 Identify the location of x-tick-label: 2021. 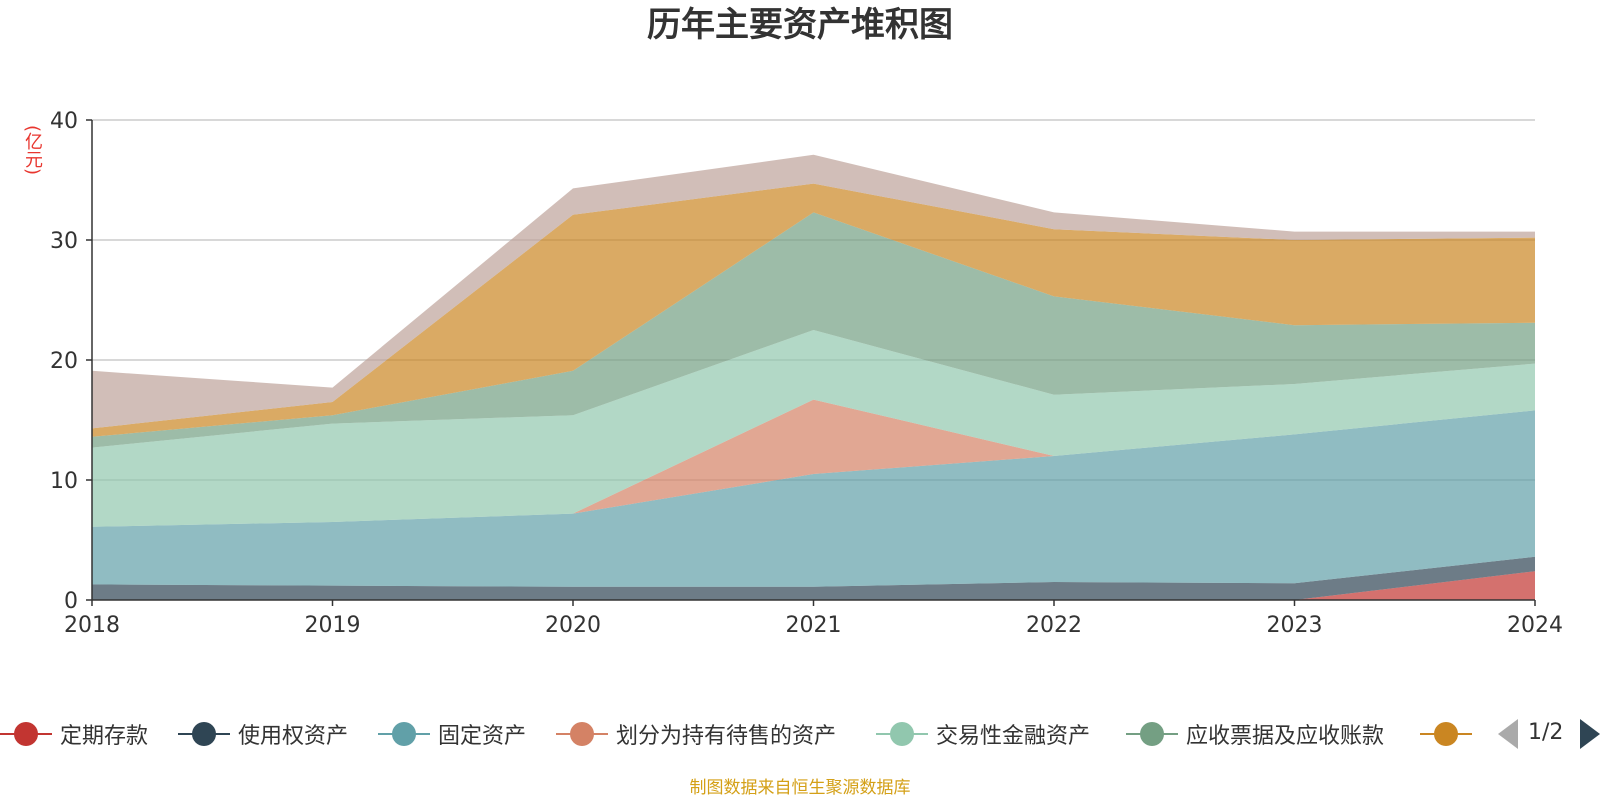
(814, 625).